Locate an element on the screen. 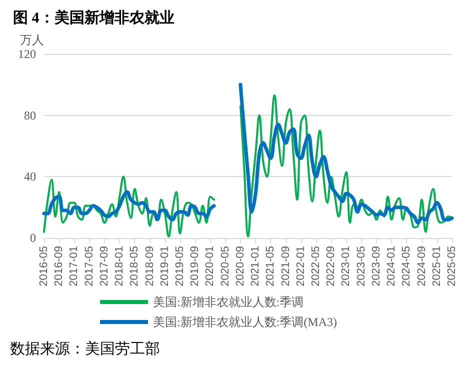 The width and height of the screenshot is (458, 365). x-tick-label: 2017-05 is located at coordinates (89, 266).